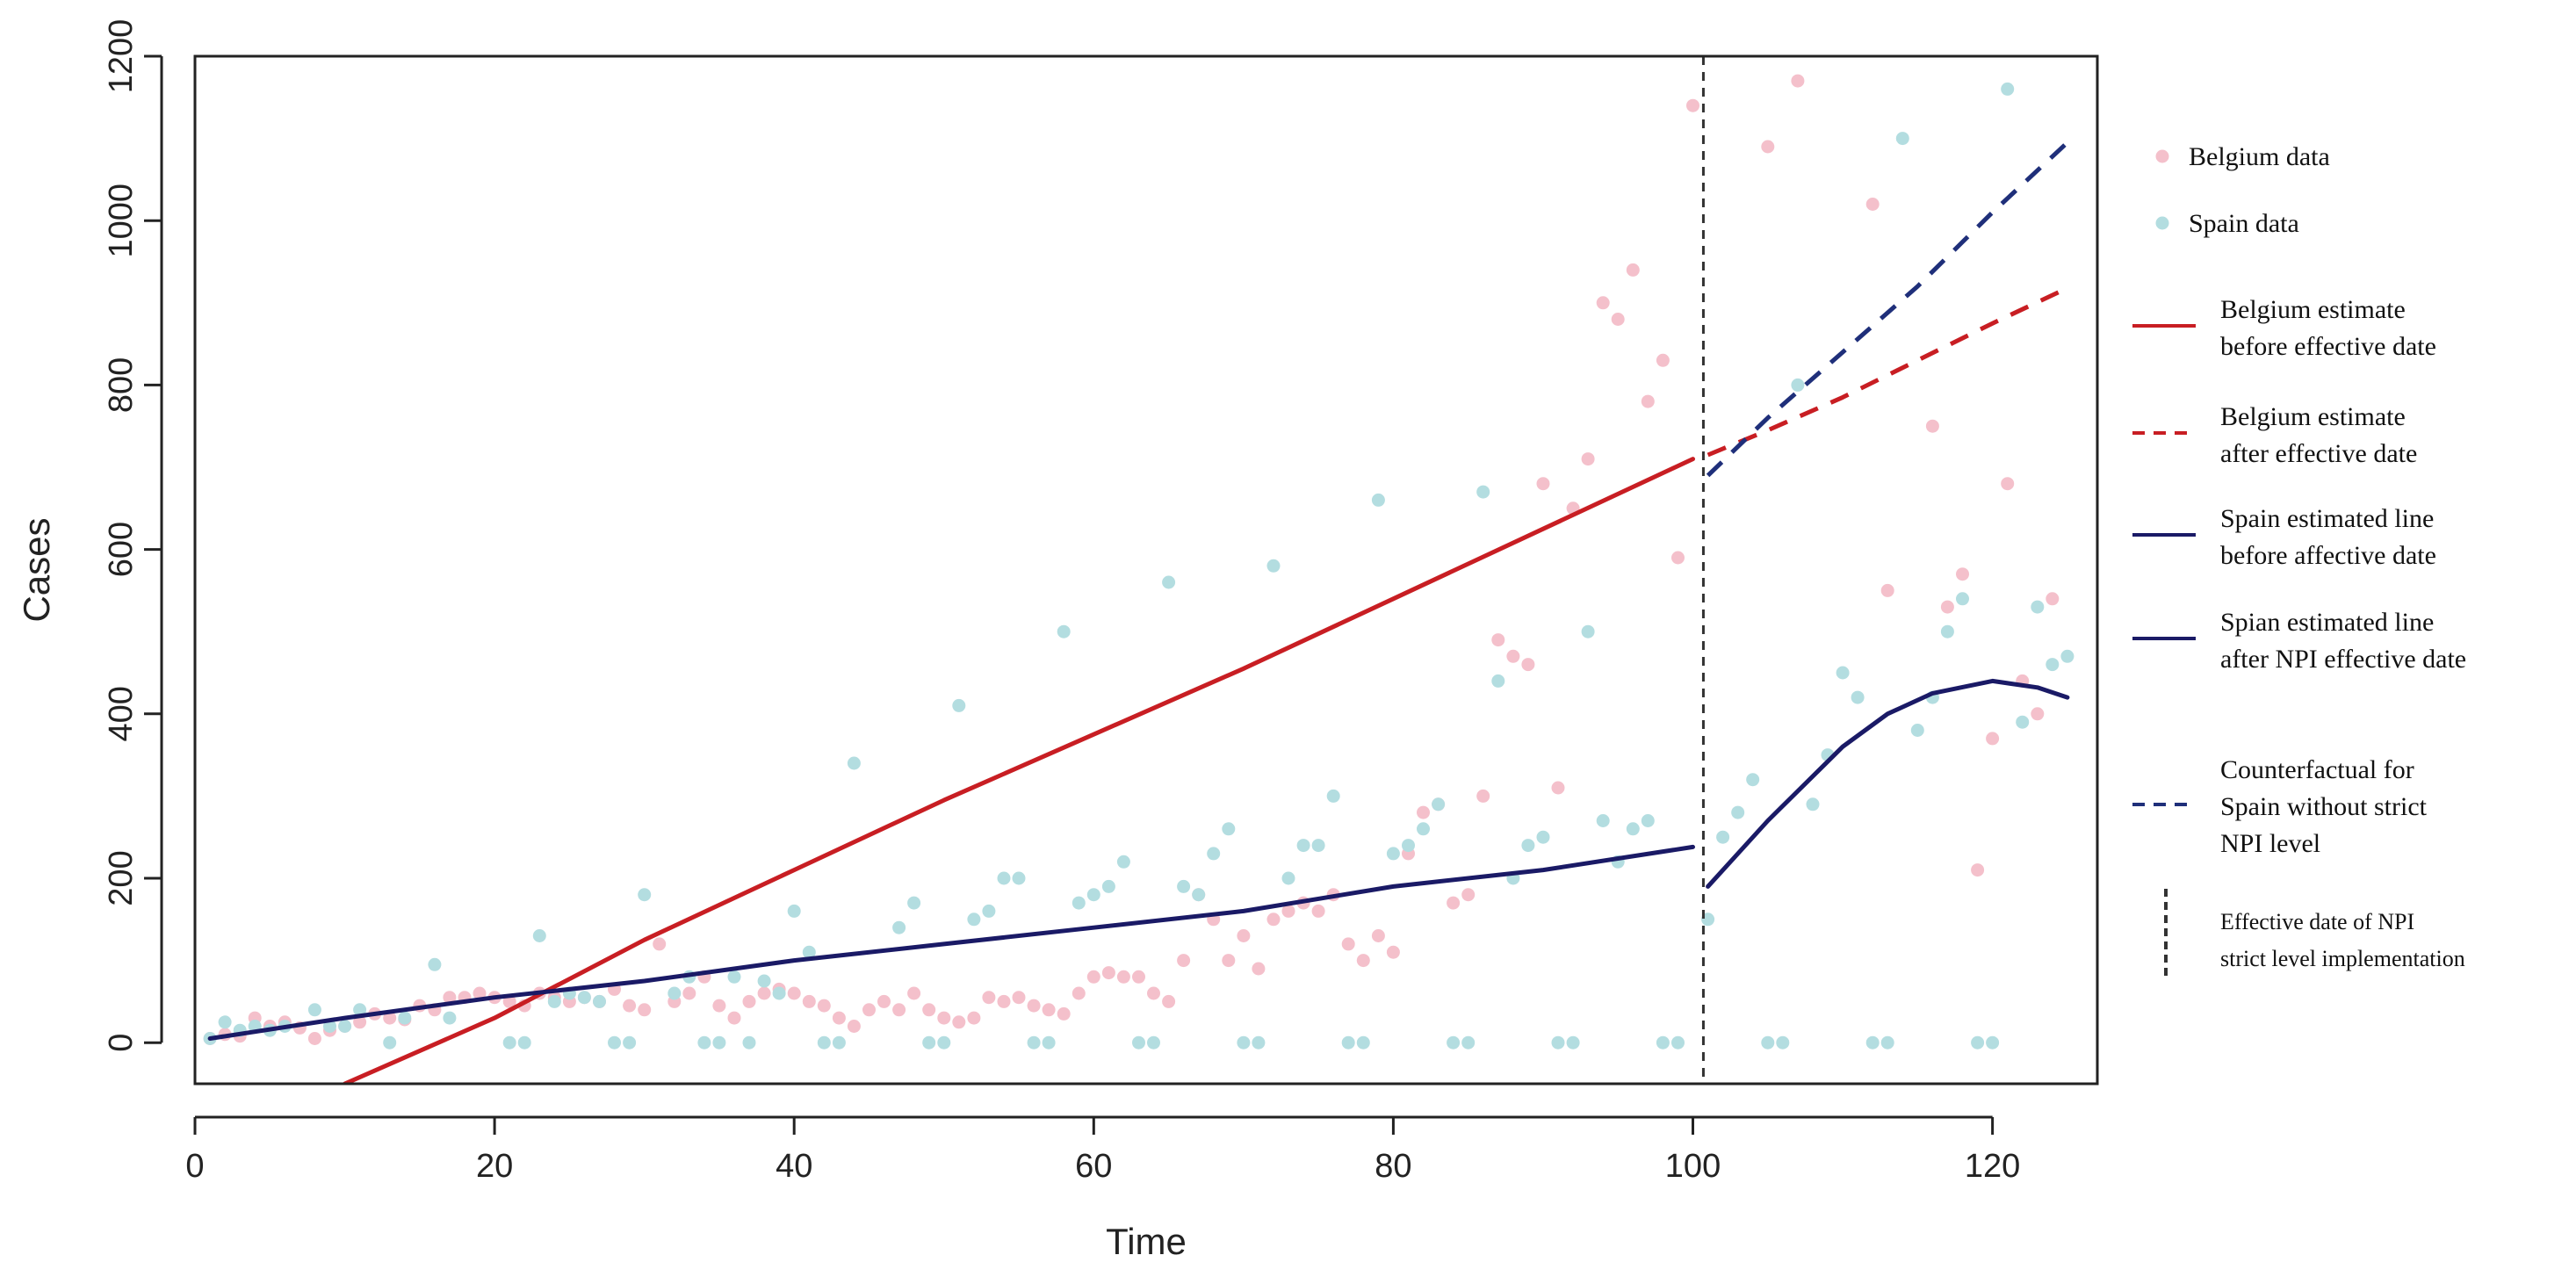 This screenshot has height=1284, width=2576. What do you see at coordinates (121, 1043) in the screenshot?
I see `y-tick-label: 0` at bounding box center [121, 1043].